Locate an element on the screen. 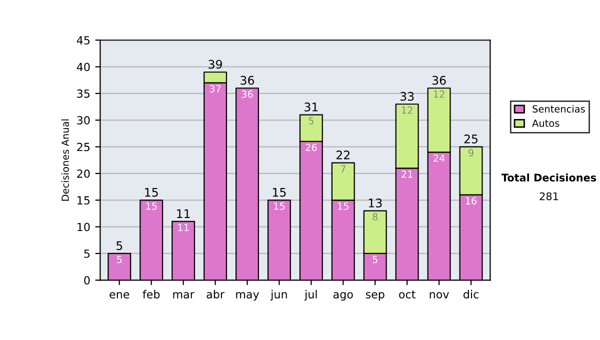  x-tick-label: feb is located at coordinates (151, 294).